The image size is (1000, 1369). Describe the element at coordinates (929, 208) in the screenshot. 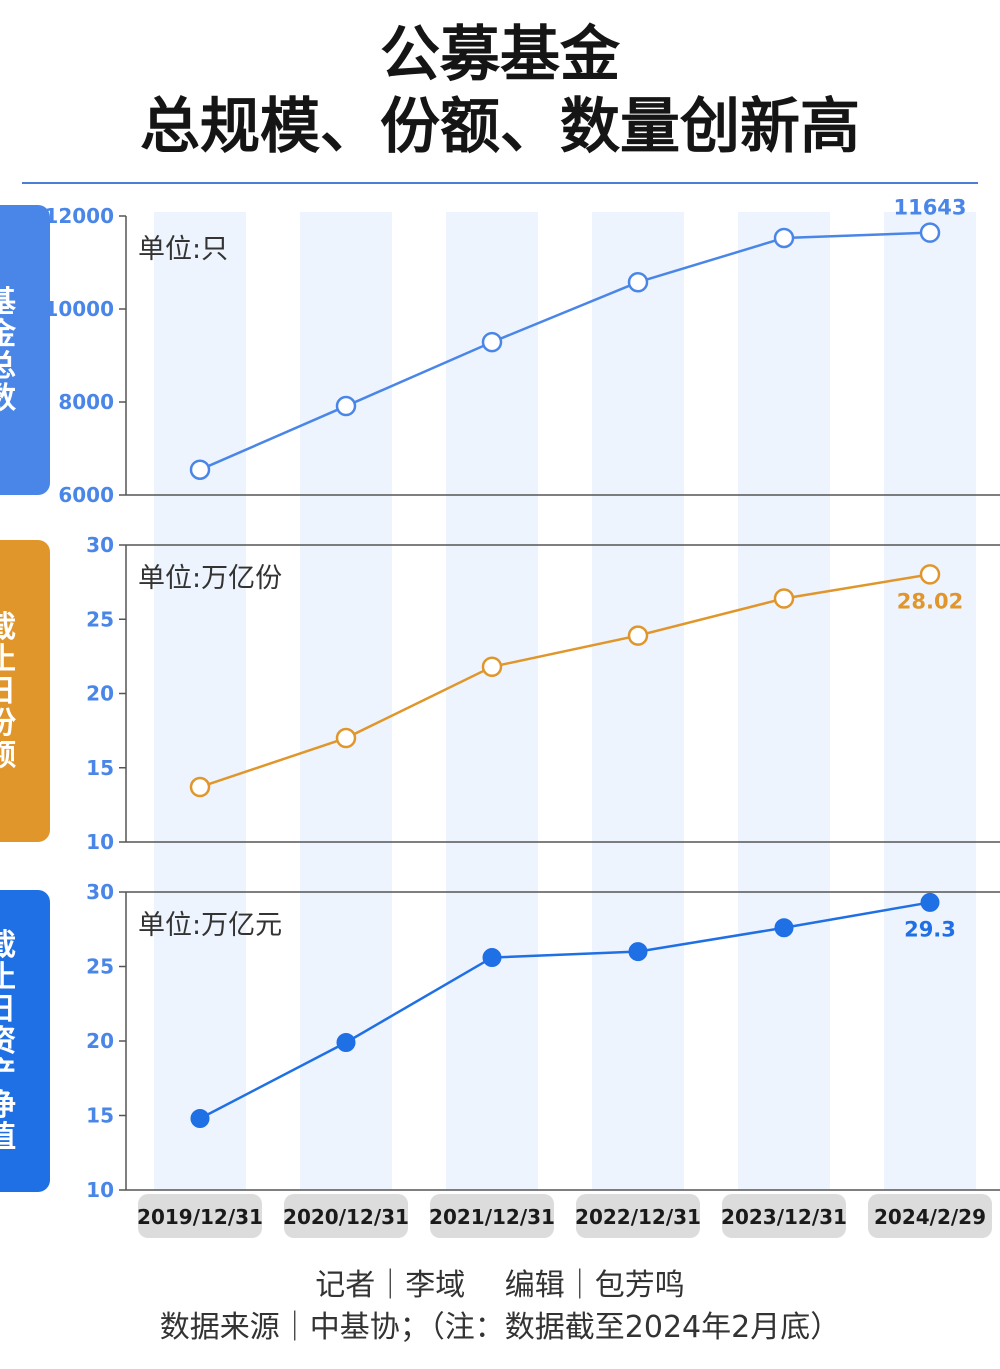

I see `data-label: 11643` at that location.